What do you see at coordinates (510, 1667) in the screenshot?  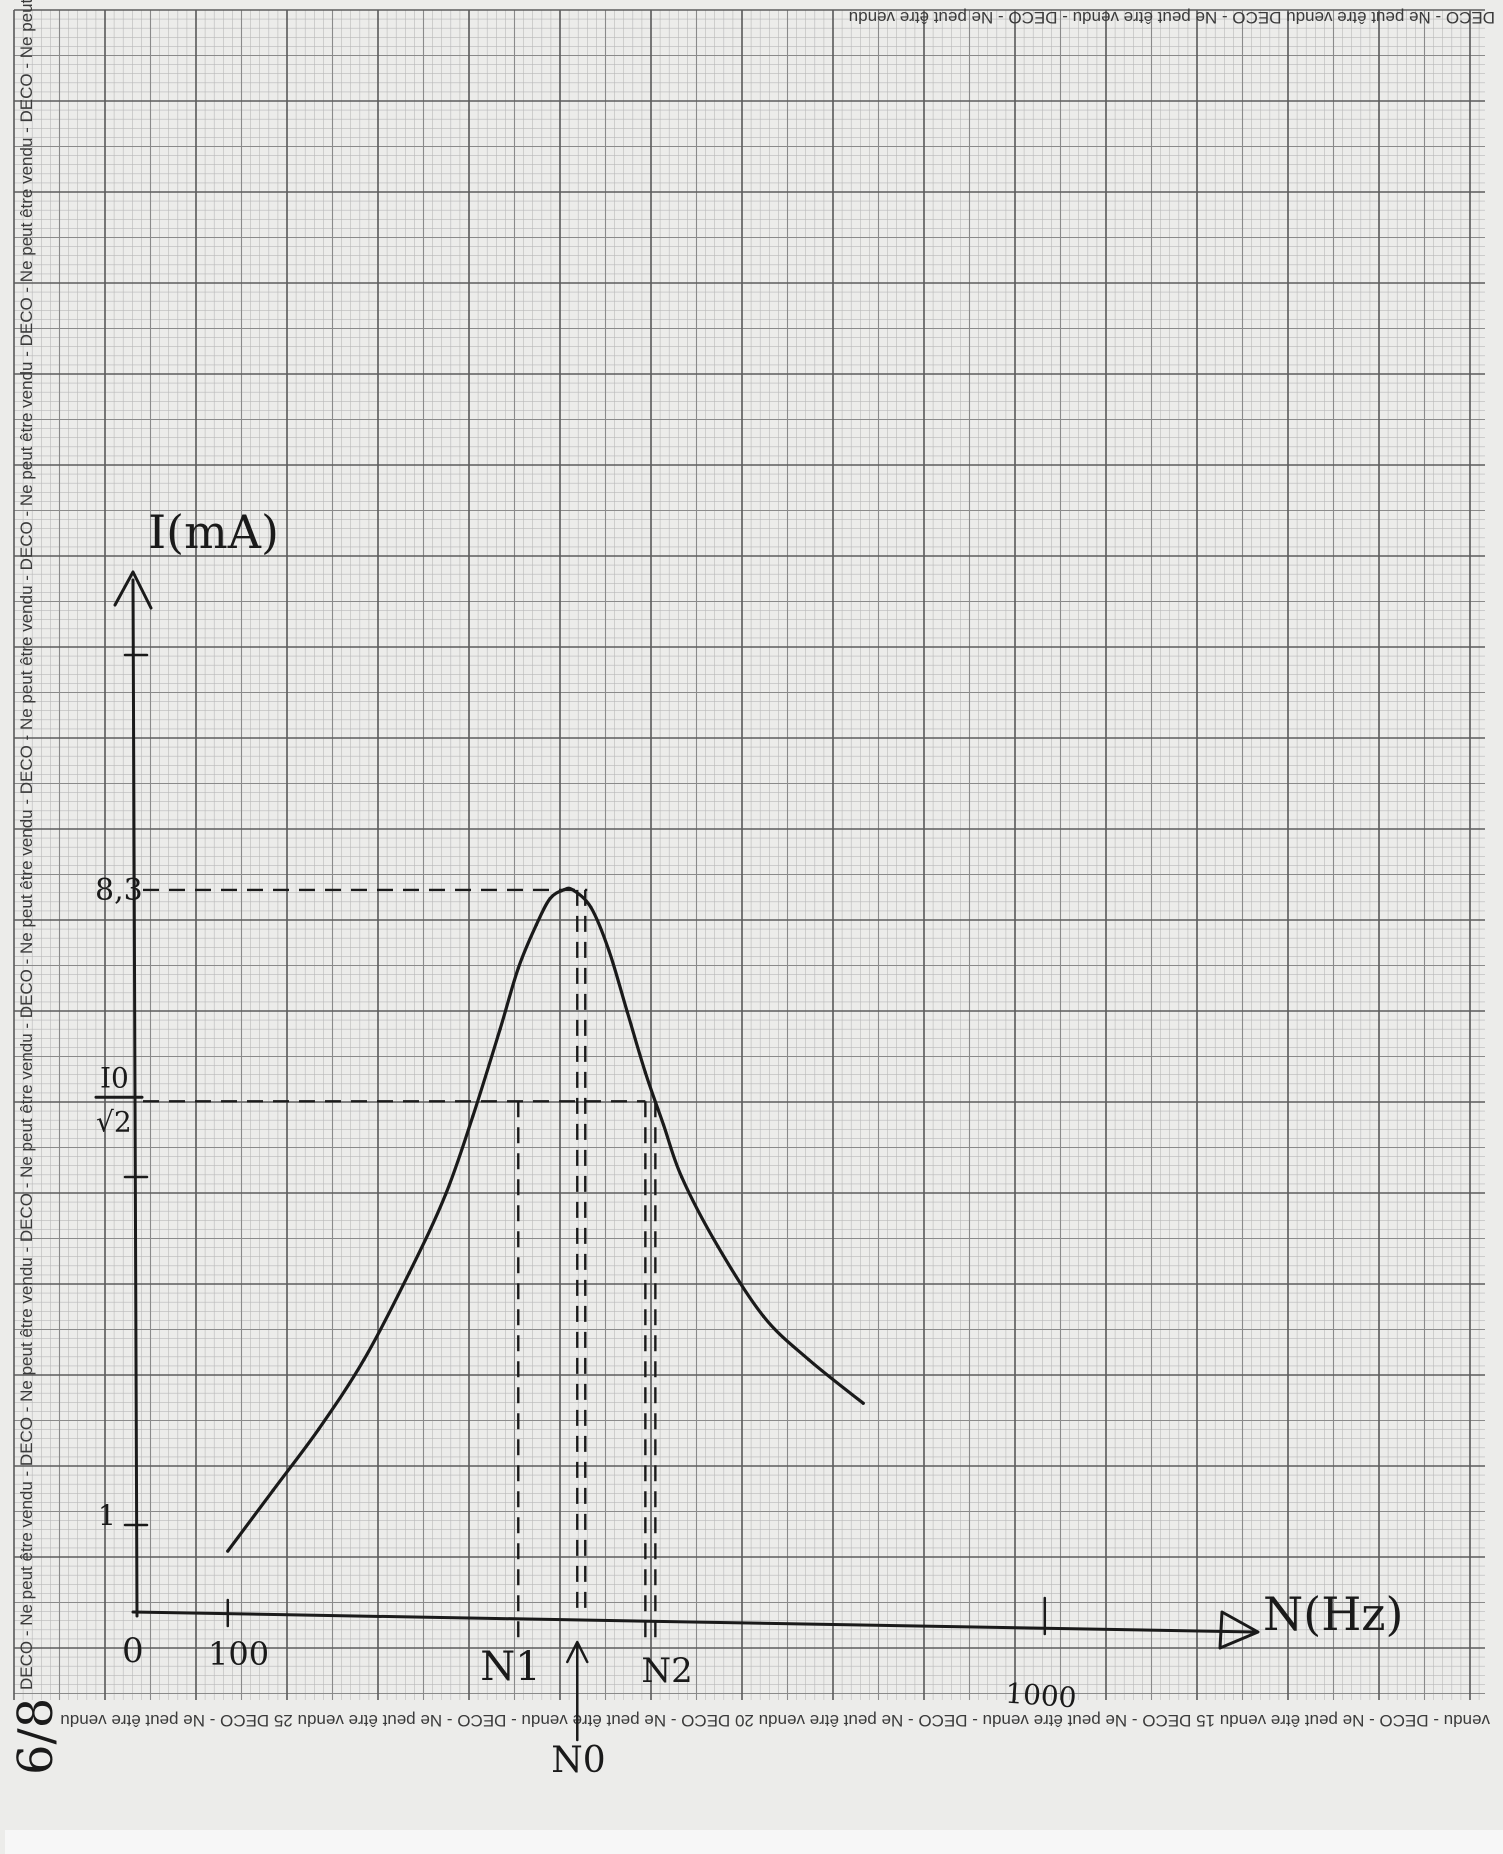 I see `n1-label: N1` at bounding box center [510, 1667].